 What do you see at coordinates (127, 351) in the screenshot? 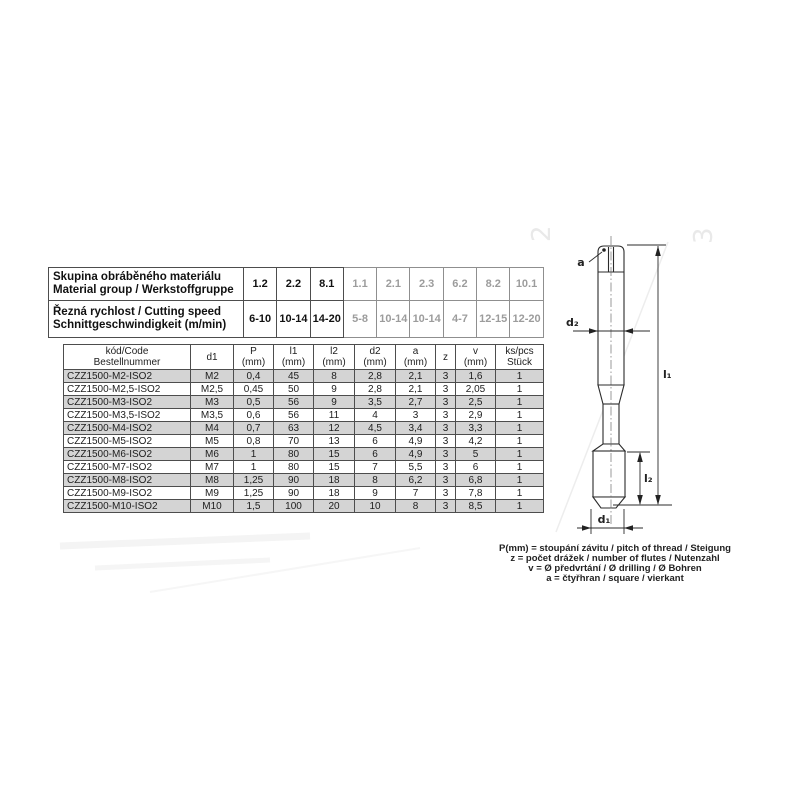
I see `column-header-line: kód/Code` at bounding box center [127, 351].